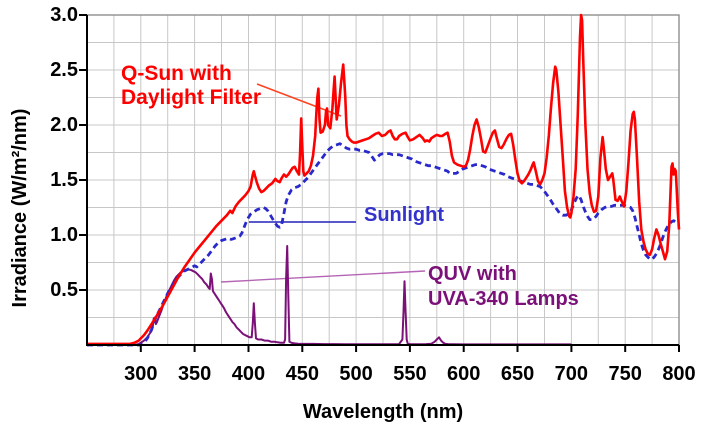 The width and height of the screenshot is (702, 433). I want to click on x-tick-label-800: 800, so click(679, 374).